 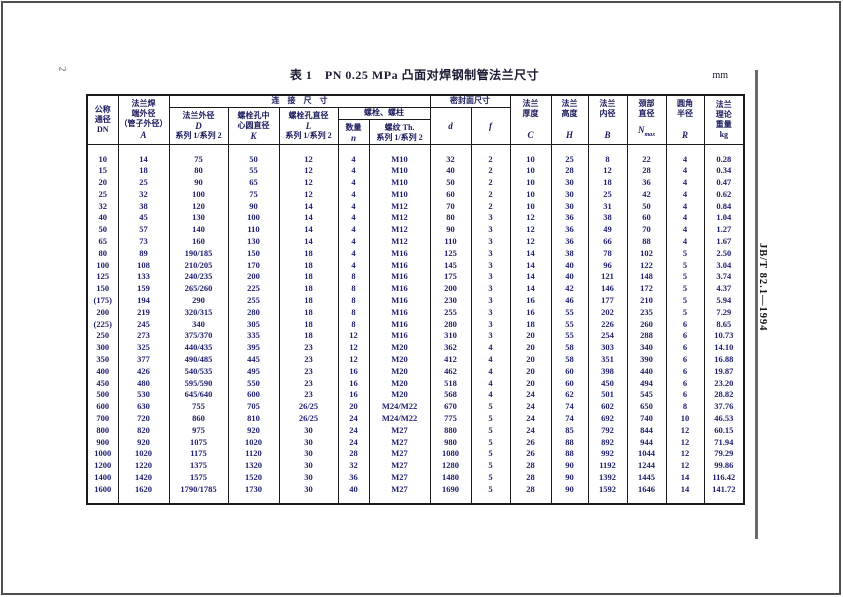 I want to click on cell: 146, so click(x=607, y=289).